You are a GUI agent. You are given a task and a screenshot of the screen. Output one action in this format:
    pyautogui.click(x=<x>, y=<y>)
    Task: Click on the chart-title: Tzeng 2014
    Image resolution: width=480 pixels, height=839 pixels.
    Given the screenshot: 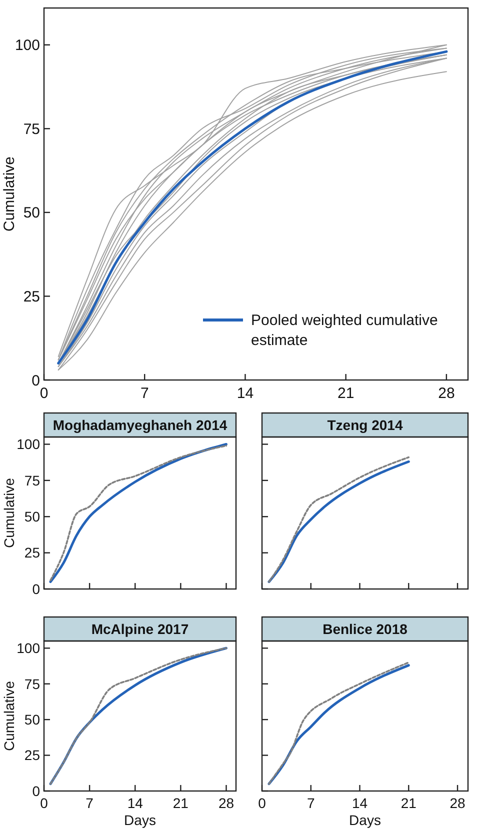 What is the action you would take?
    pyautogui.click(x=365, y=425)
    